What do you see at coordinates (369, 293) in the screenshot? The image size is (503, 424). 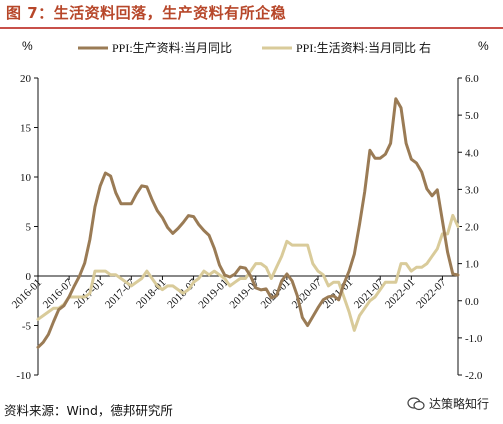 I see `x-tick-label: 2021-07` at bounding box center [369, 293].